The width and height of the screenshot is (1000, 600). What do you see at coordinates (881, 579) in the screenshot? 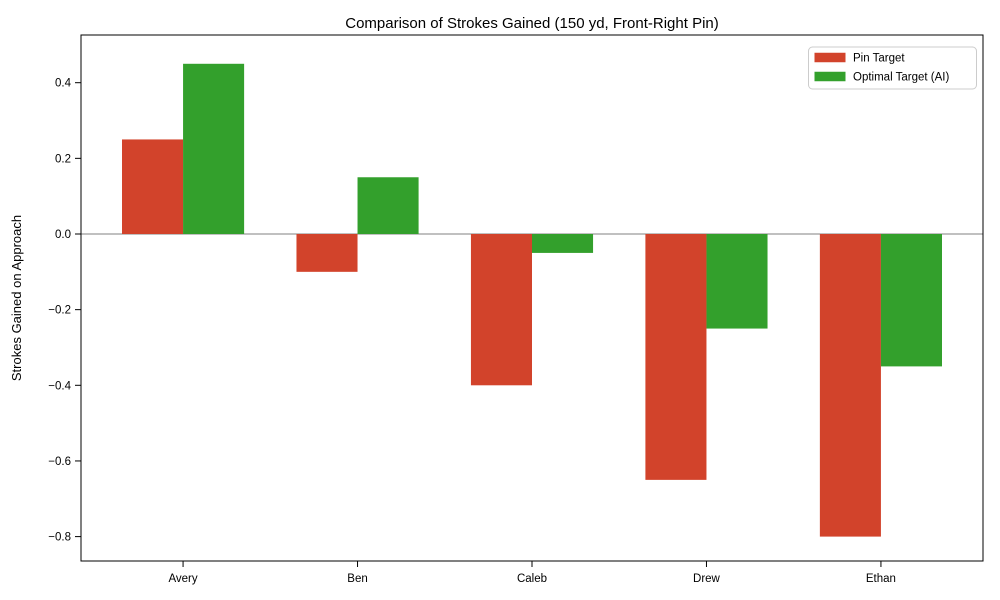
I see `x-tick-label-ethan: Ethan` at bounding box center [881, 579].